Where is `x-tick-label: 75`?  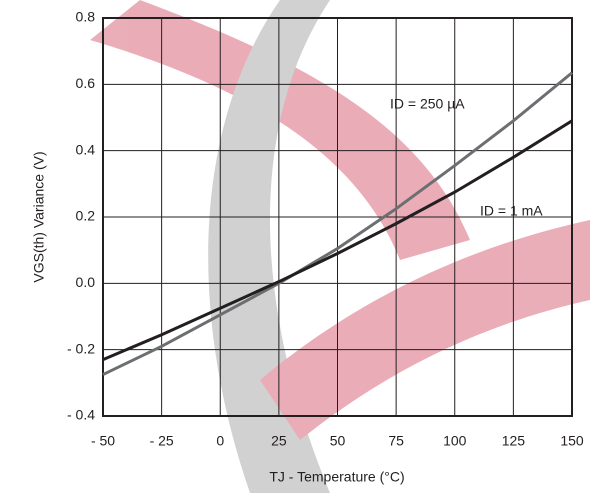 x-tick-label: 75 is located at coordinates (396, 441).